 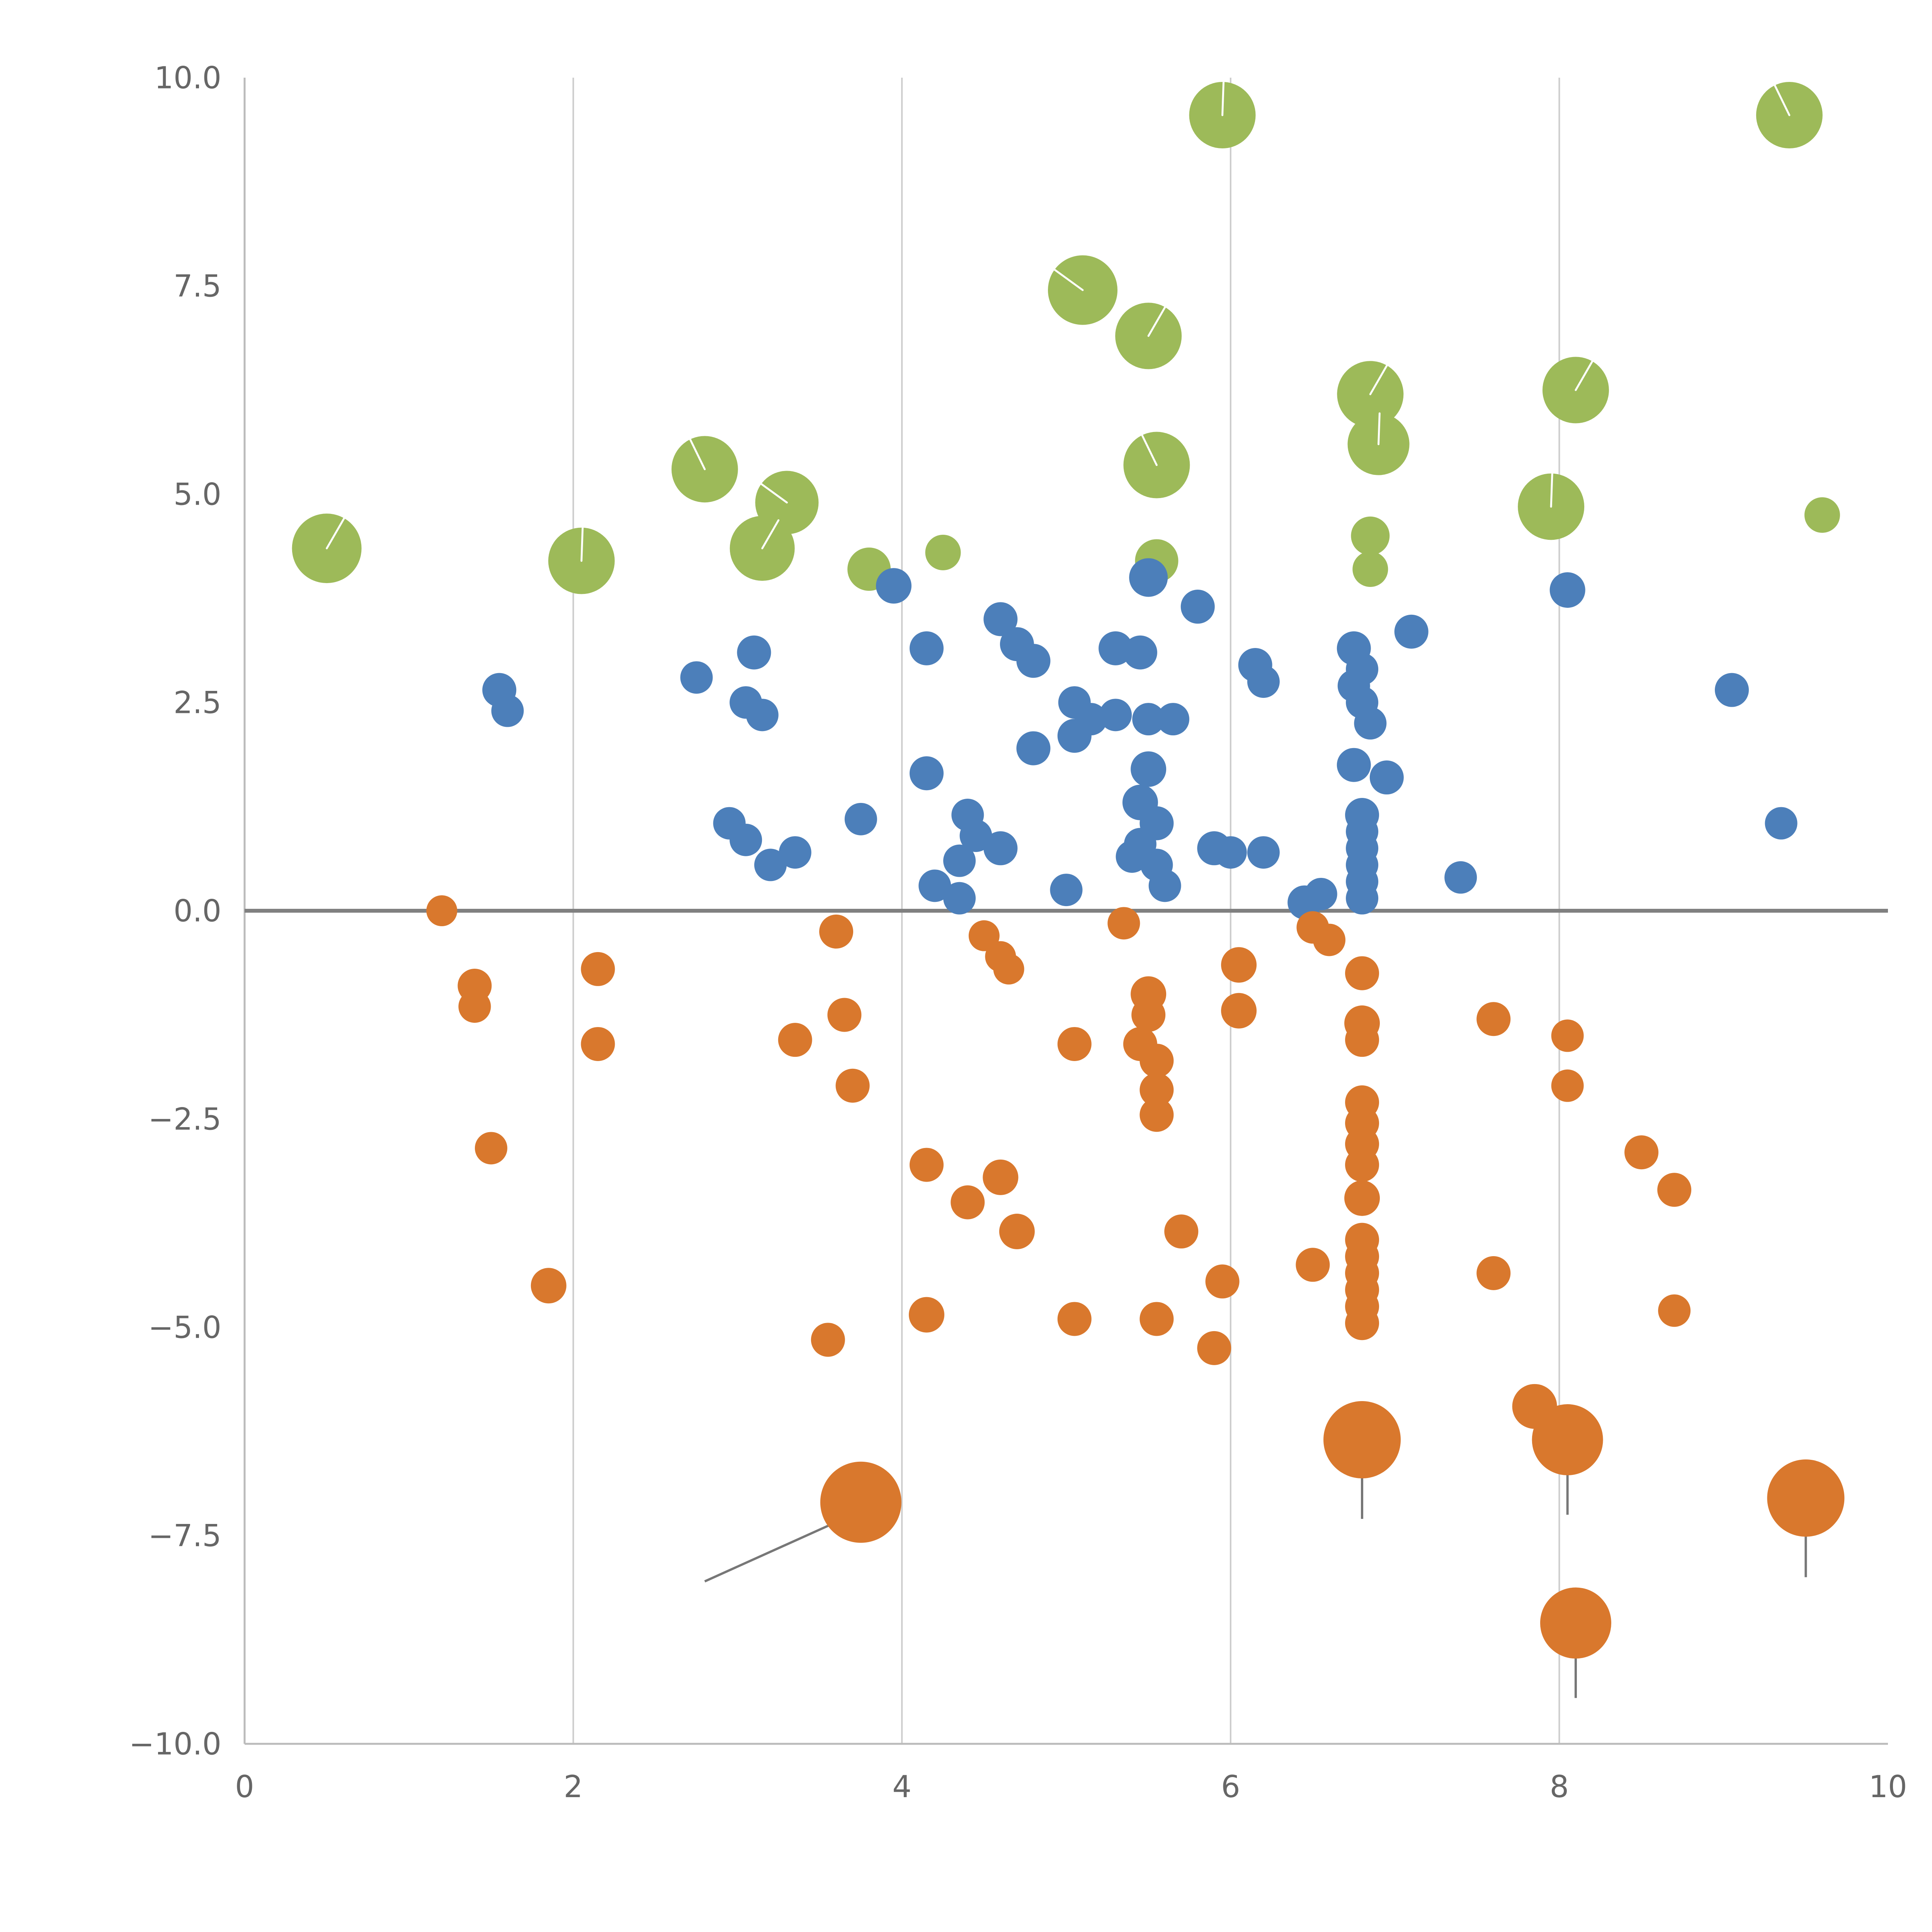 What do you see at coordinates (1888, 1787) in the screenshot?
I see `x-tick-label: 10` at bounding box center [1888, 1787].